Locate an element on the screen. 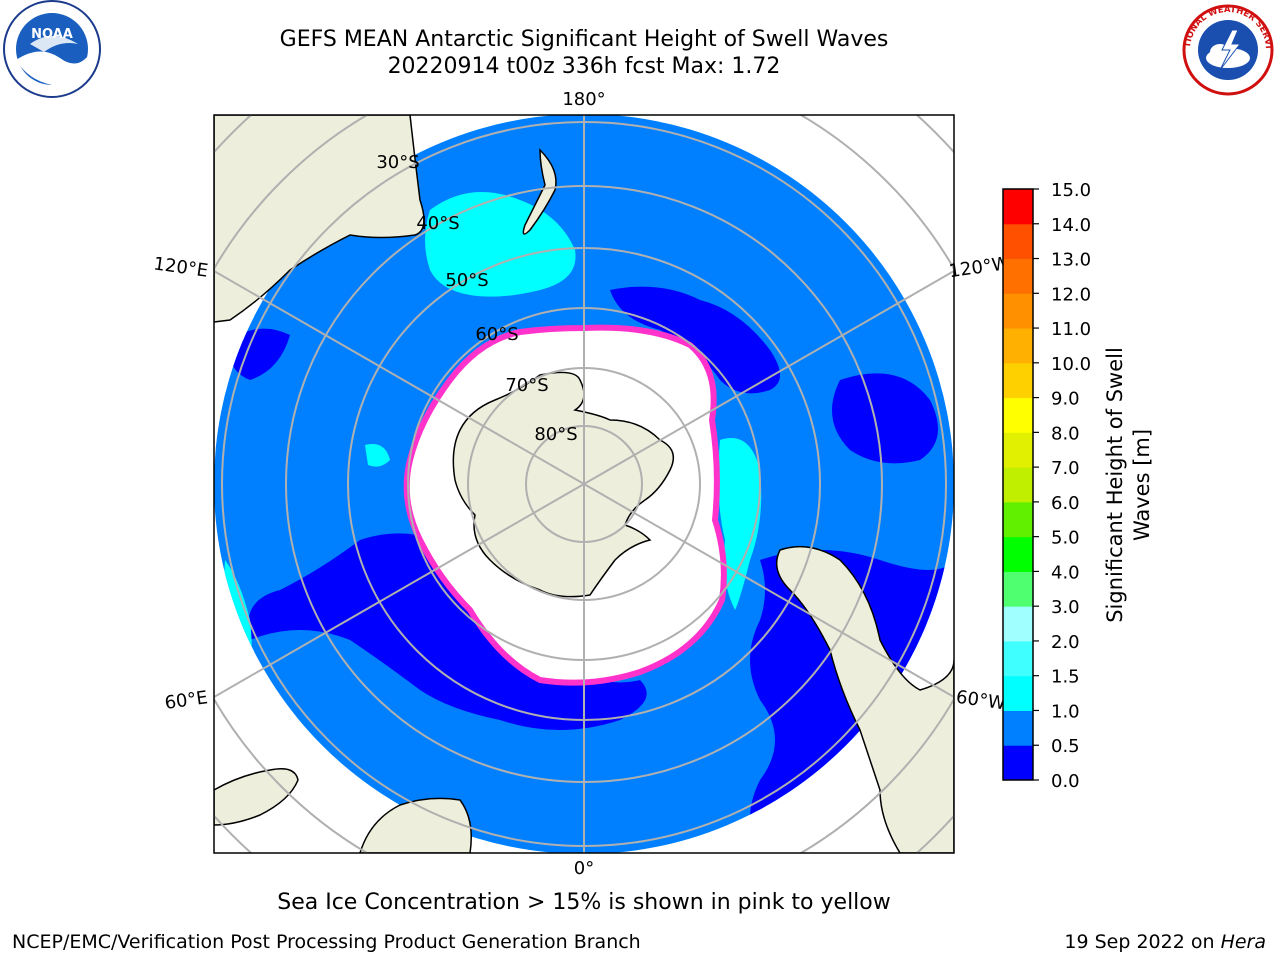 The height and width of the screenshot is (960, 1280). colorbar-frame is located at coordinates (1018, 484).